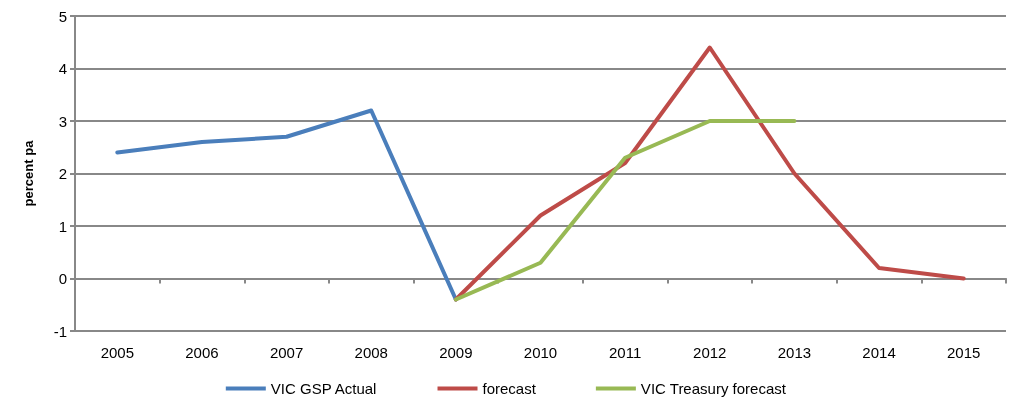 The height and width of the screenshot is (403, 1012). Describe the element at coordinates (540, 352) in the screenshot. I see `x-tick-label: 2010` at that location.